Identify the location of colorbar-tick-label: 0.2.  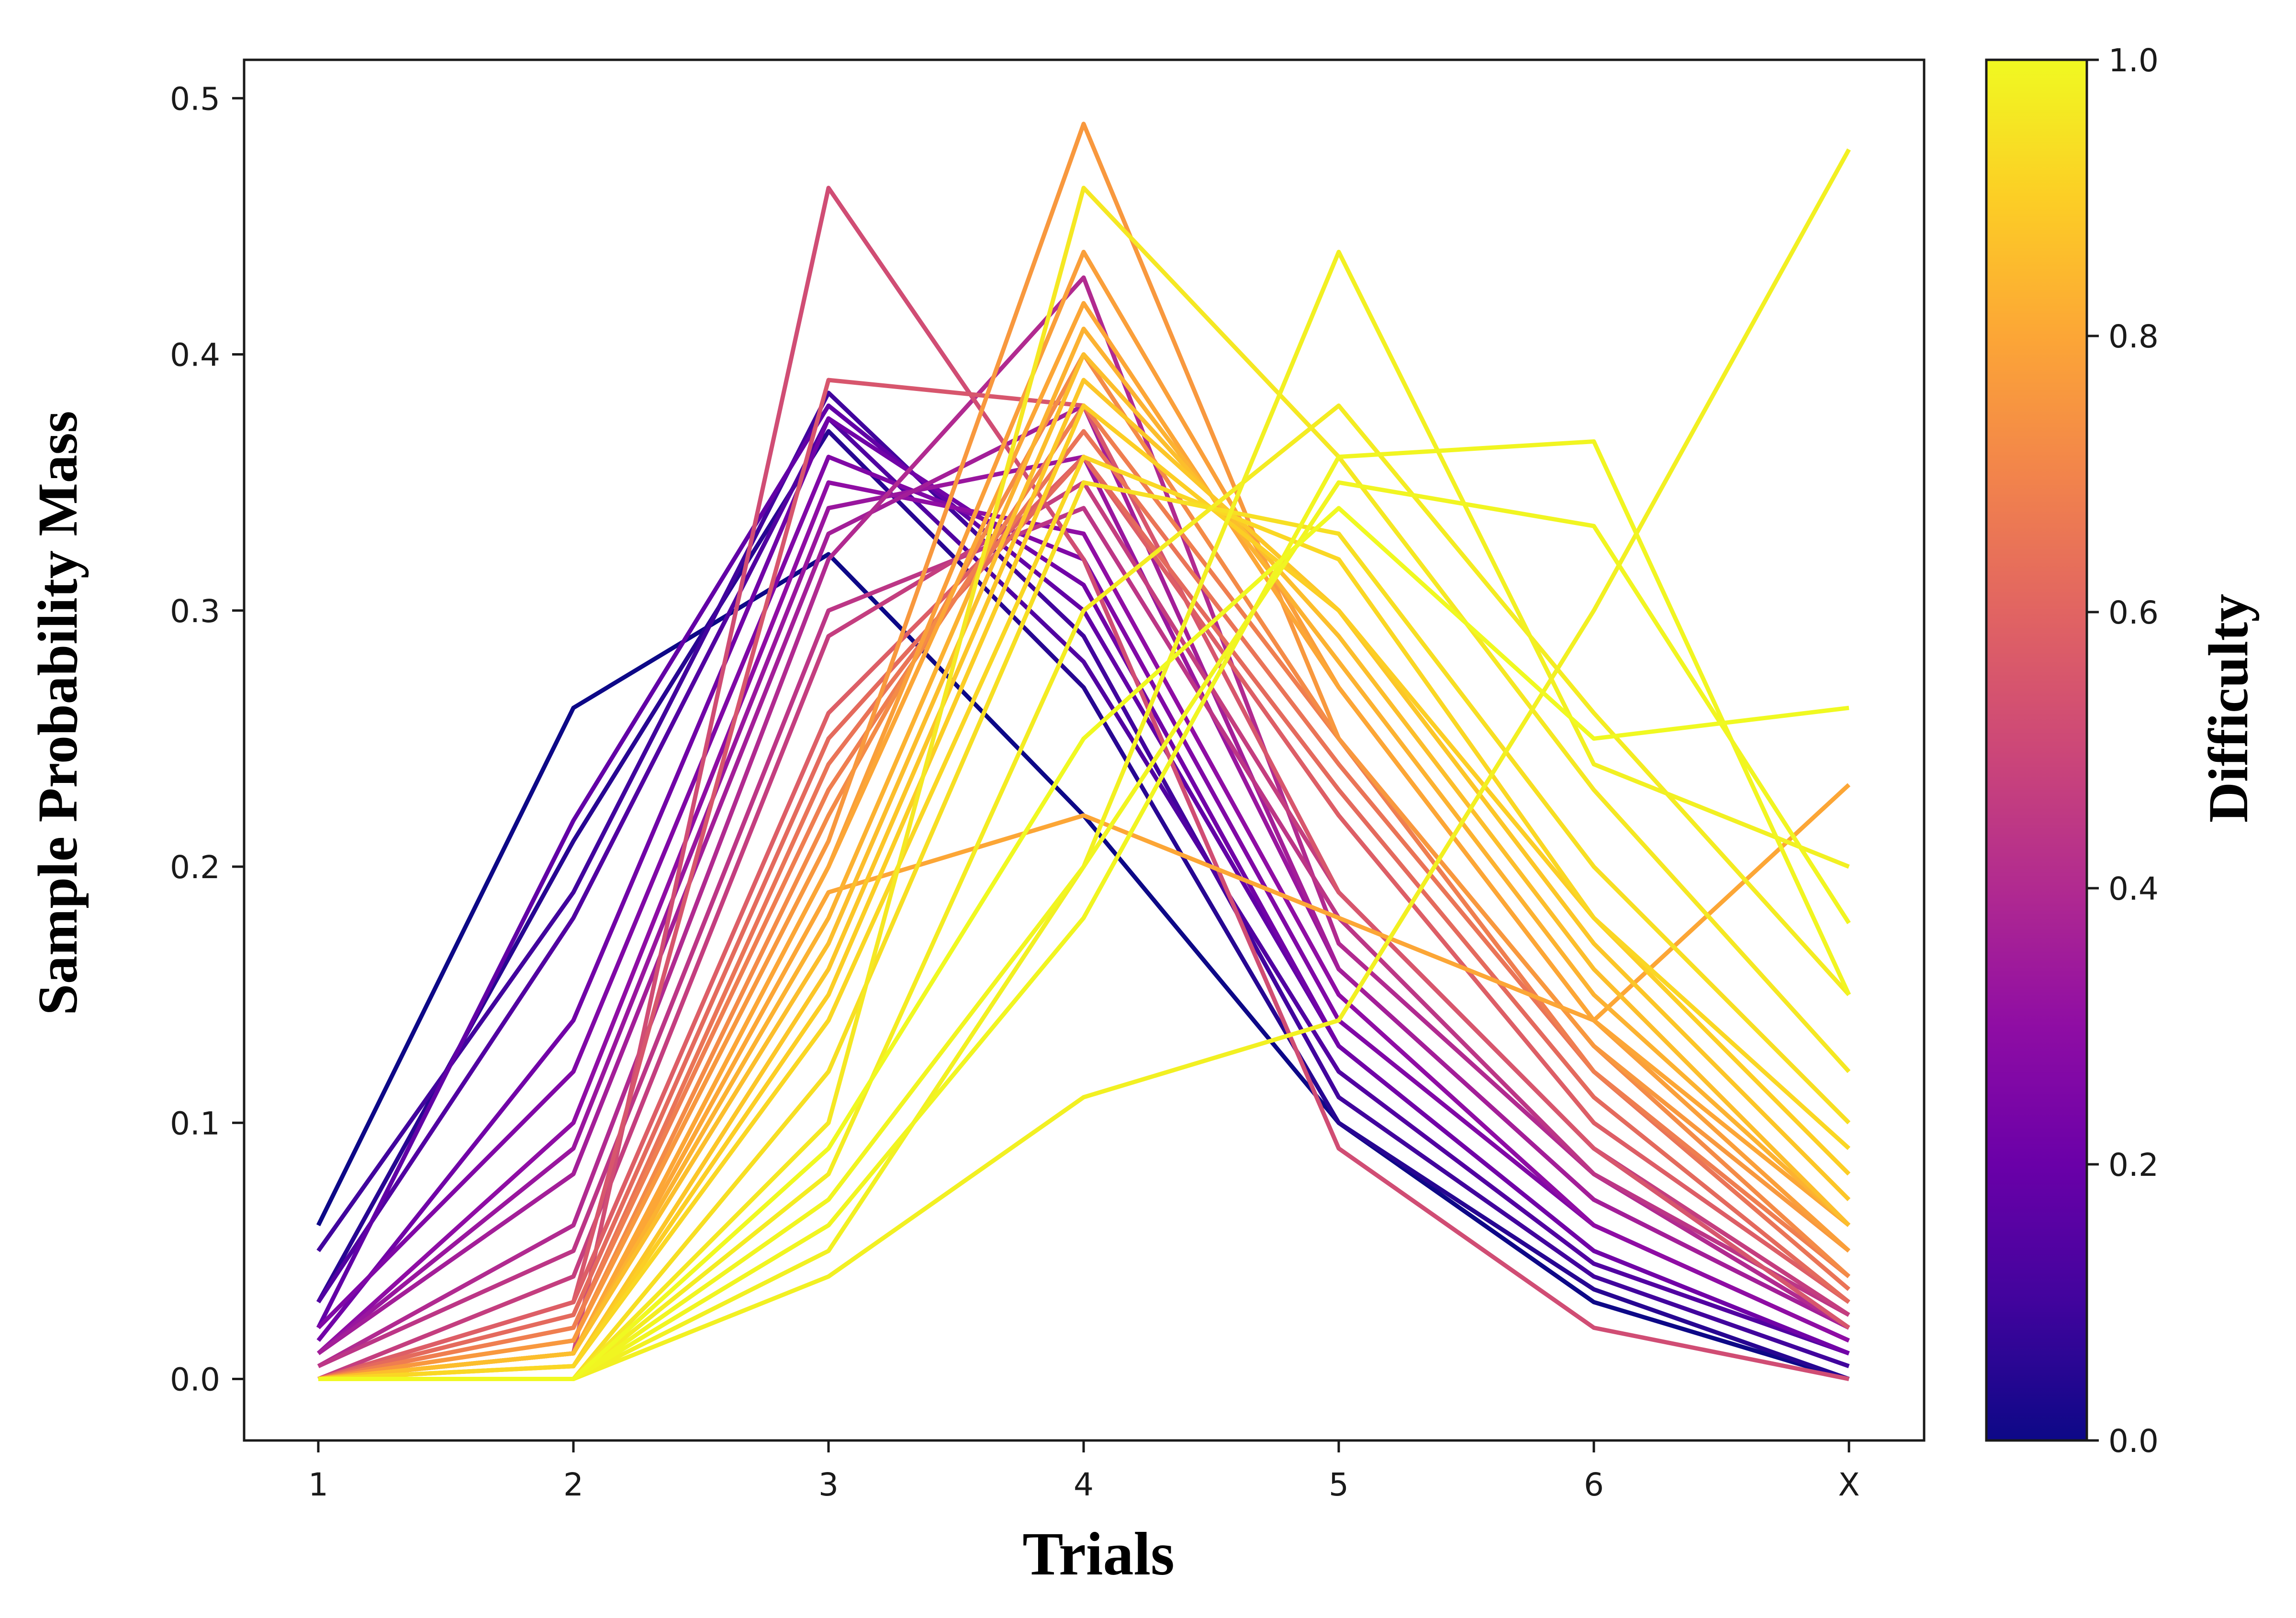
(2133, 1165).